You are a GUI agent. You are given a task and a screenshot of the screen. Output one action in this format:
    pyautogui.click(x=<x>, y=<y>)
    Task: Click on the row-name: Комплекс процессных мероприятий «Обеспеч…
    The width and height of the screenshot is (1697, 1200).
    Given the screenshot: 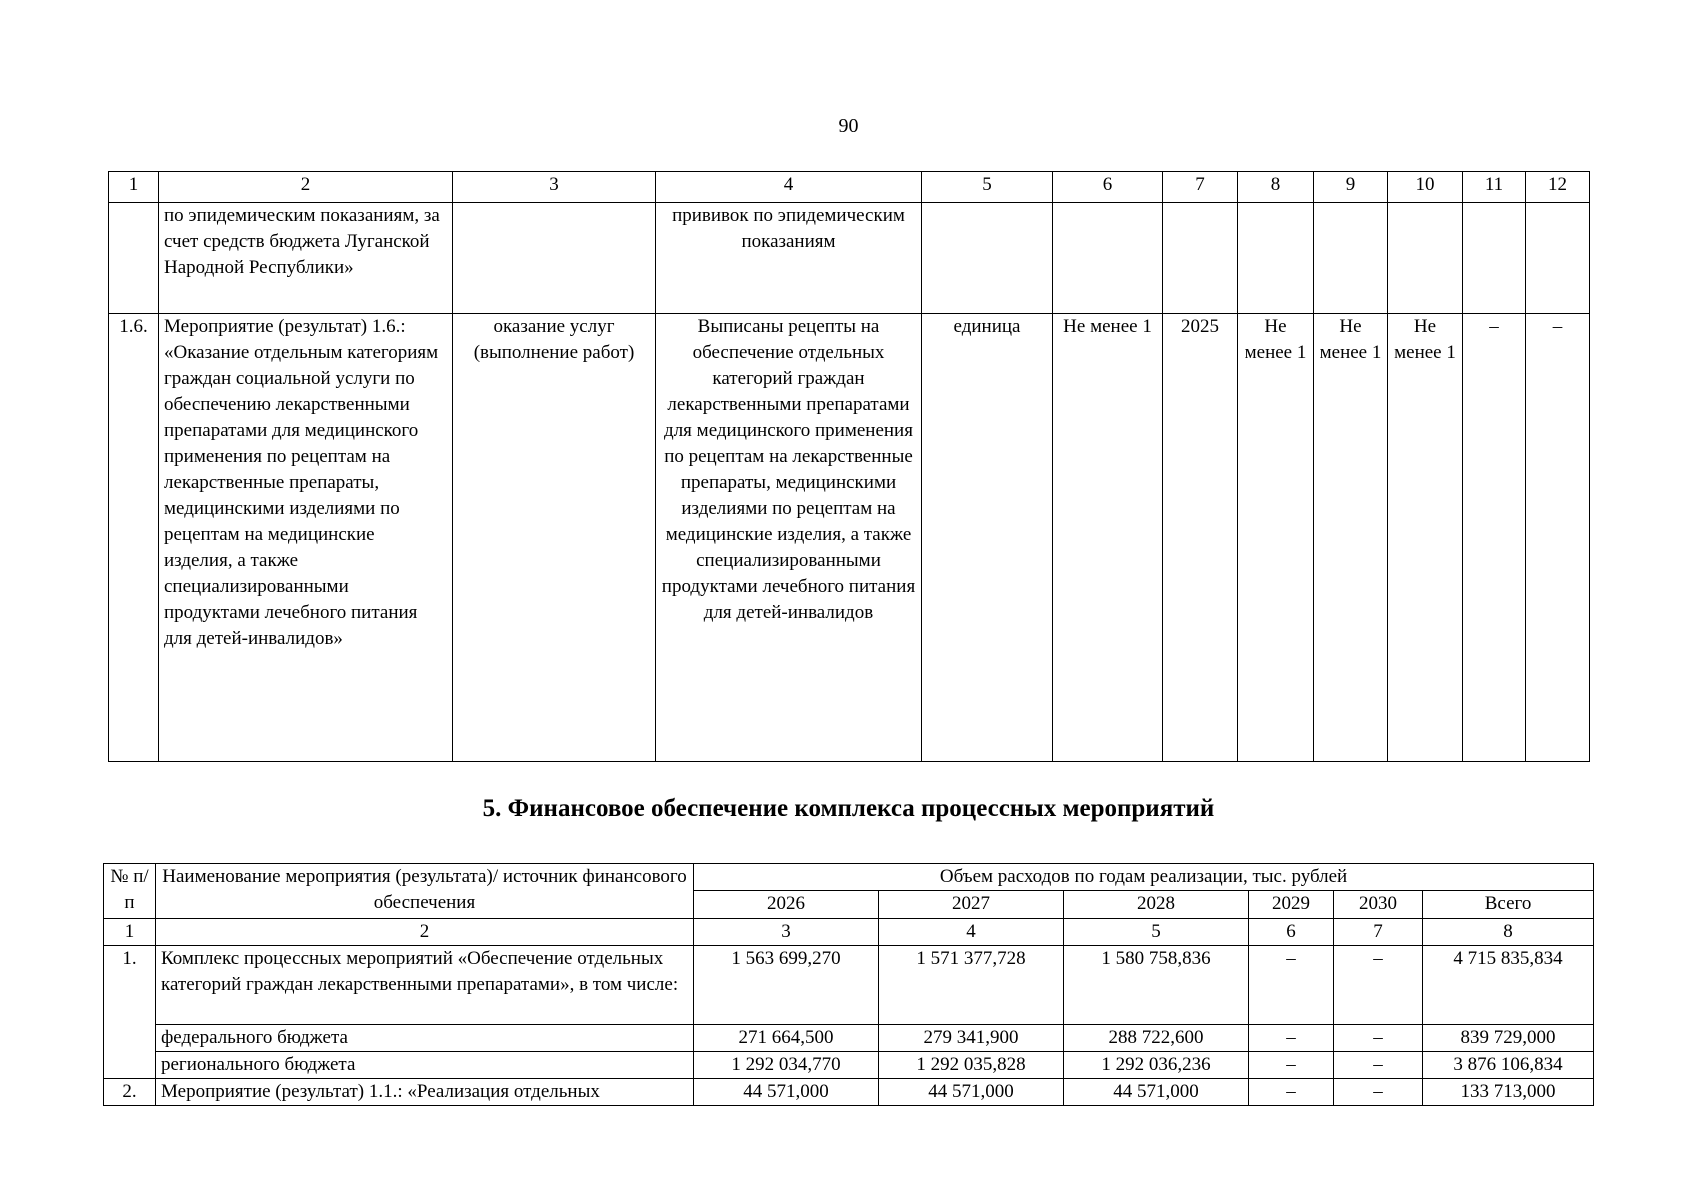 What is the action you would take?
    pyautogui.click(x=424, y=985)
    